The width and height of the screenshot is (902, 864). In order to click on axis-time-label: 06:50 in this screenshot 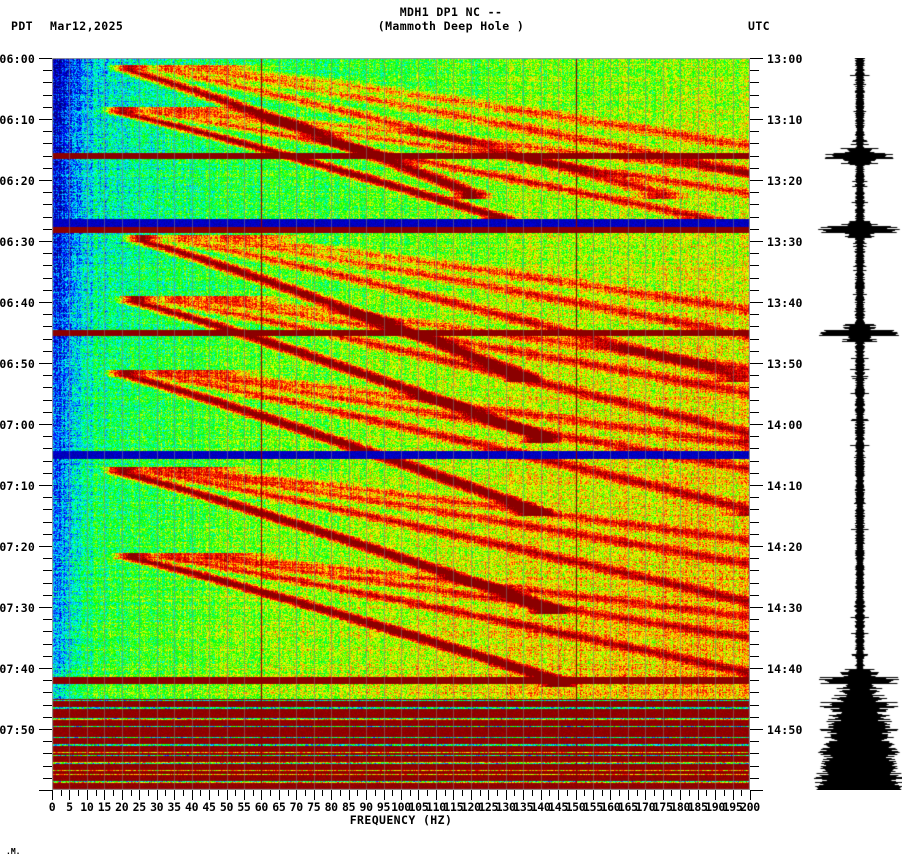, I will do `click(17, 364)`.